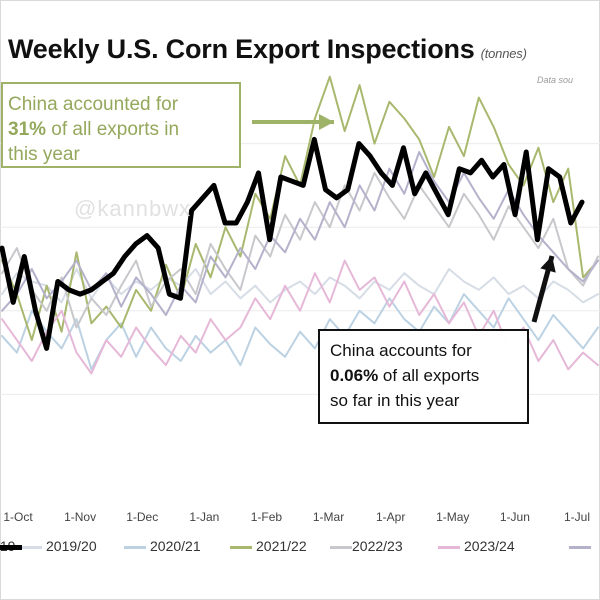 Image resolution: width=600 pixels, height=600 pixels. What do you see at coordinates (395, 400) in the screenshot?
I see `annotation-text: so far in this year` at bounding box center [395, 400].